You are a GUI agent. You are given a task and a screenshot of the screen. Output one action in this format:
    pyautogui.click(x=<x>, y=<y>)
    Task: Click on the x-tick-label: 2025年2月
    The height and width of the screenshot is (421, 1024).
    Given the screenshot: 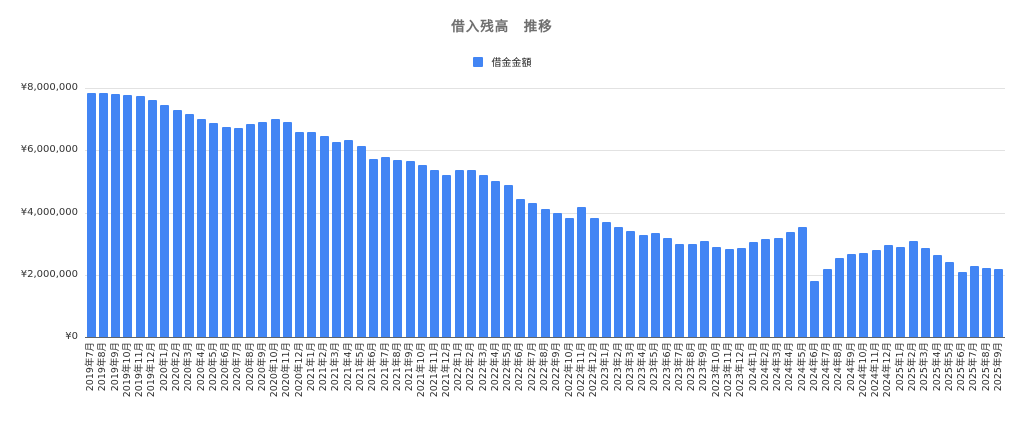 What is the action you would take?
    pyautogui.click(x=912, y=367)
    